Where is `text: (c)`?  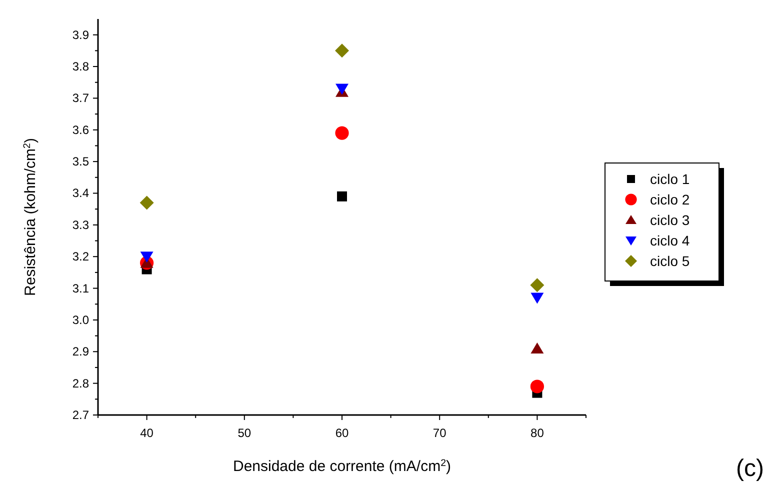
text: (c) is located at coordinates (750, 468).